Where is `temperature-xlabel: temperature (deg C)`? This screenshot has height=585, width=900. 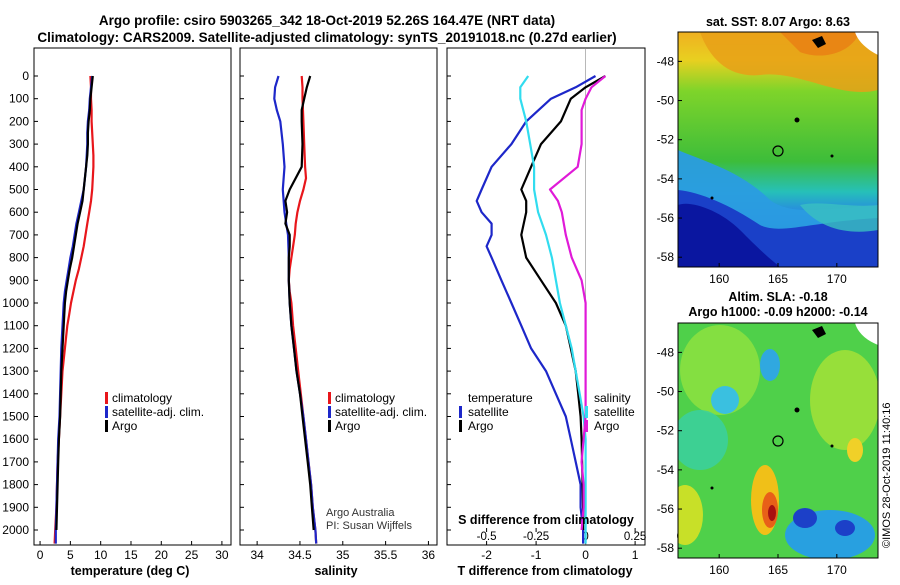 temperature-xlabel: temperature (deg C) is located at coordinates (130, 571).